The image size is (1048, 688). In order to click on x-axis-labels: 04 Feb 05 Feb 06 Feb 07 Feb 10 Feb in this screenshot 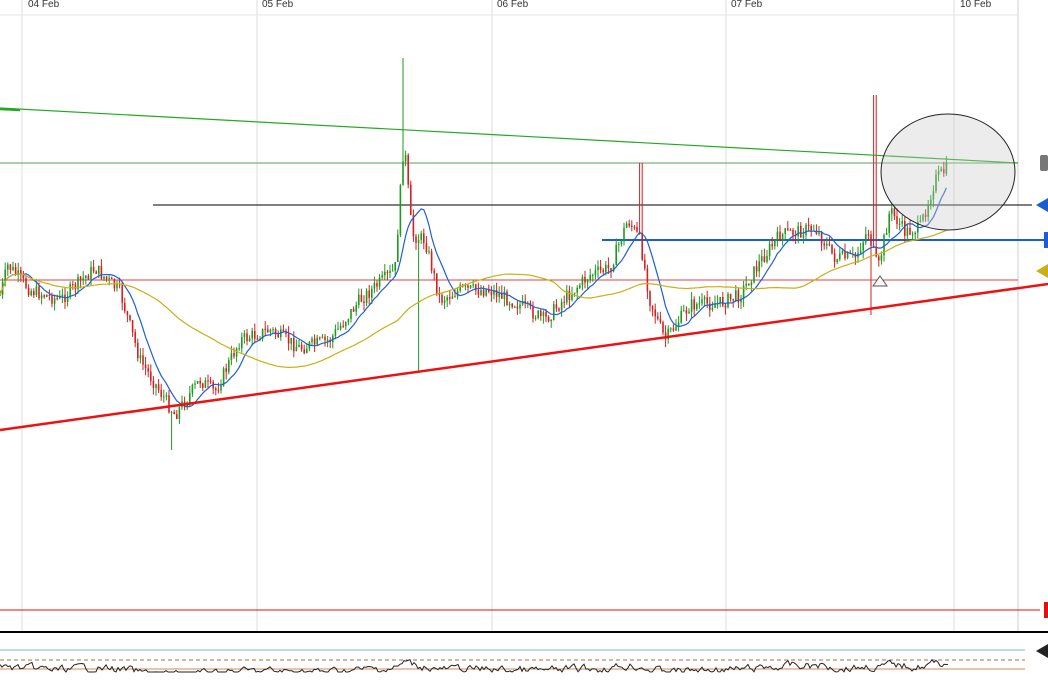, I will do `click(510, 5)`.